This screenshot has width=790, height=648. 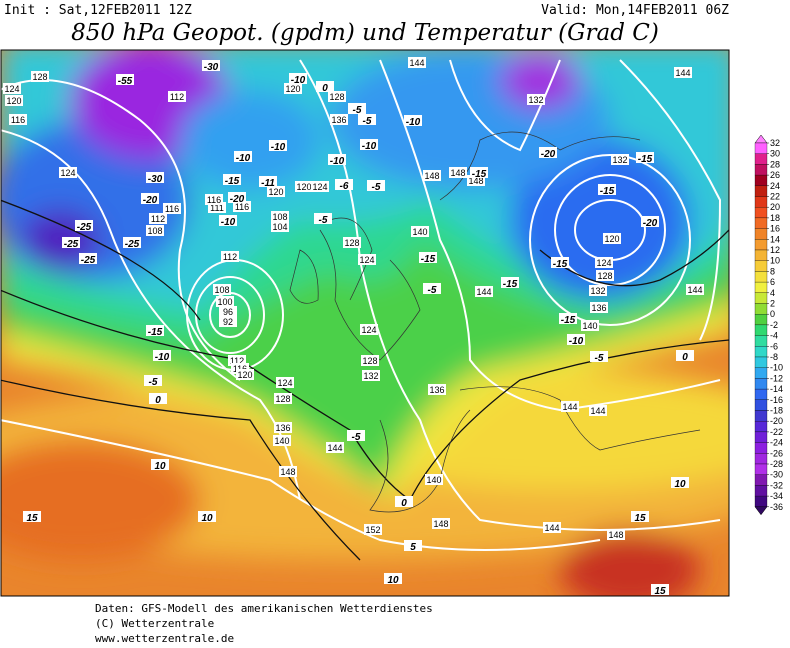 I want to click on colorbar-label: -14, so click(x=776, y=389).